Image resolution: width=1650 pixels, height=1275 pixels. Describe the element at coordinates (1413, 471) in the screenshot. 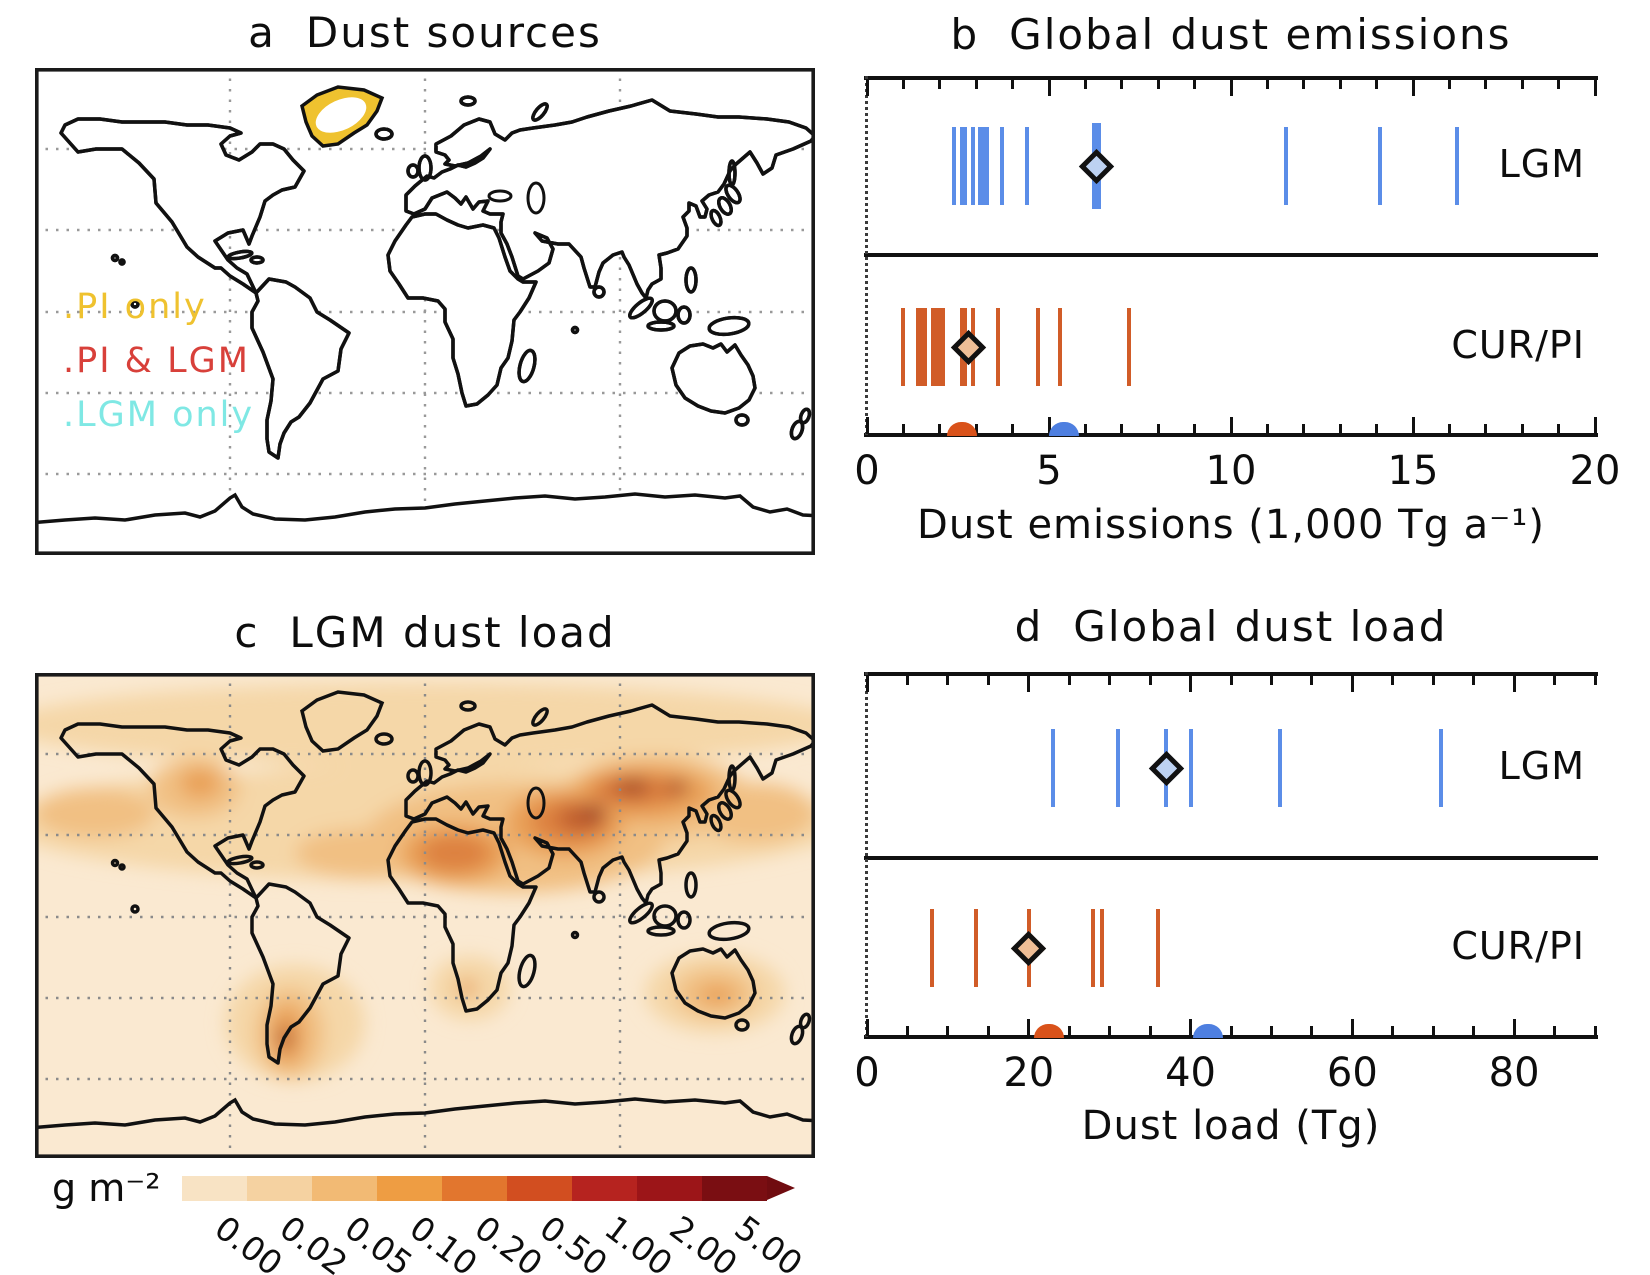

I see `x-tick-label: 15` at that location.